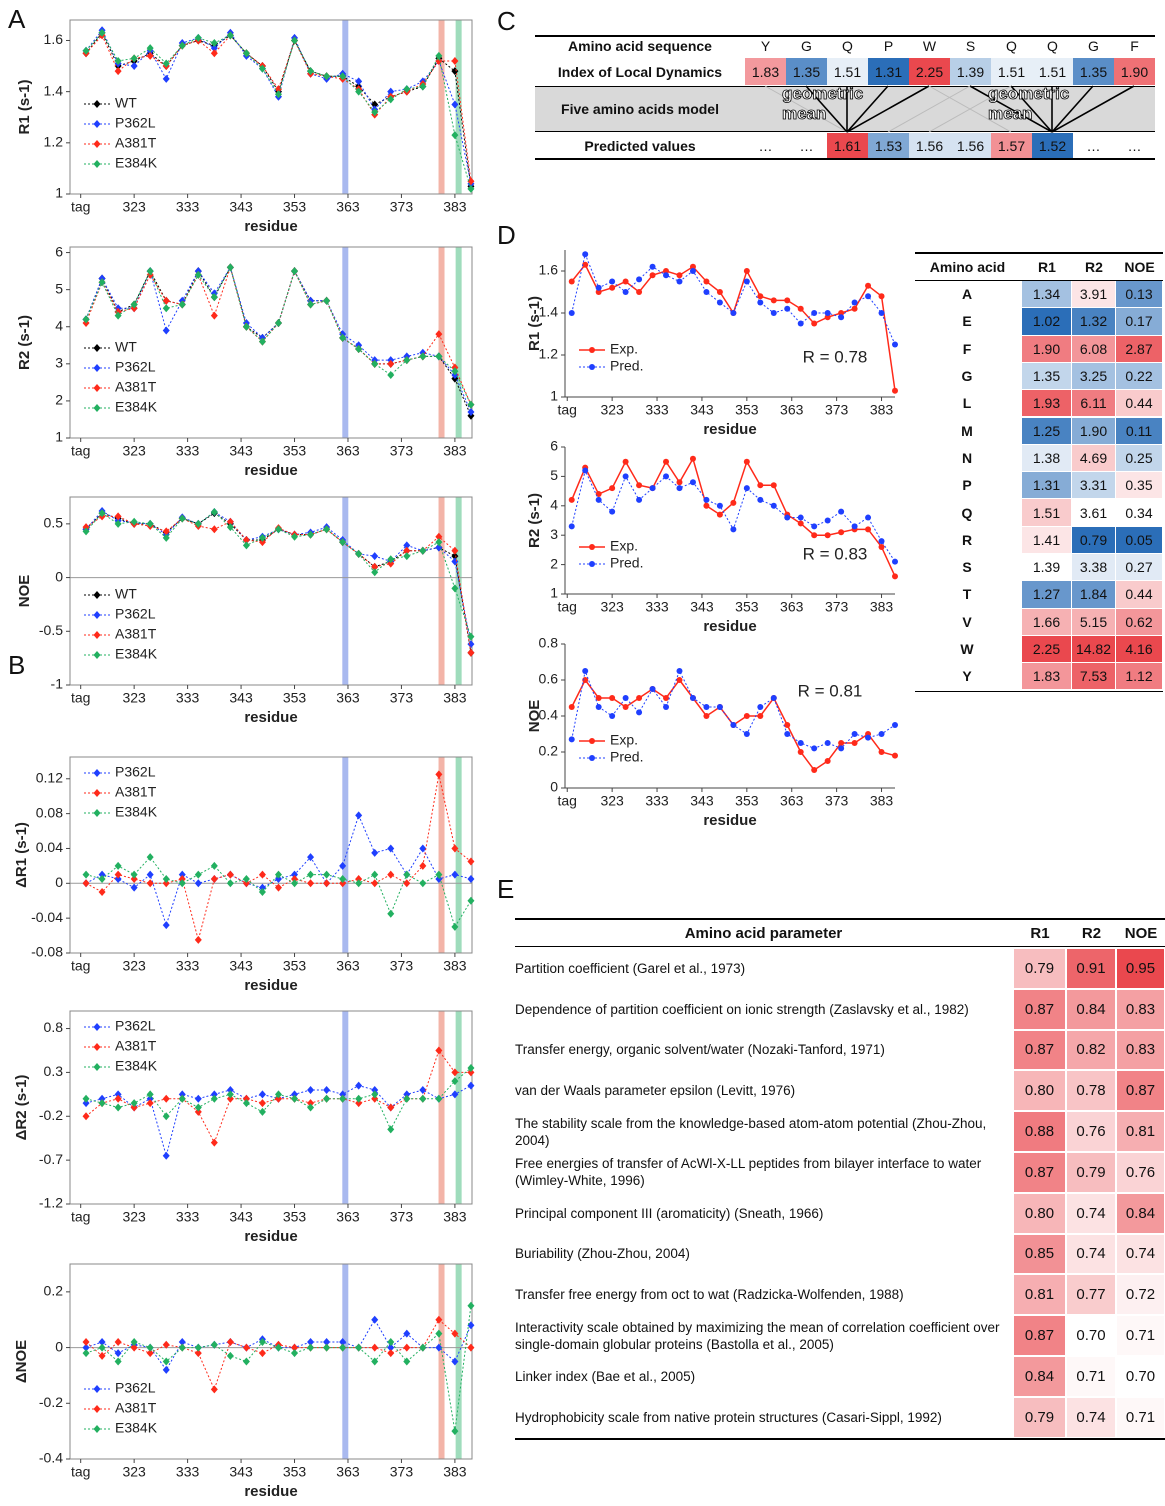 The height and width of the screenshot is (1506, 1165). I want to click on amino-acid: V, so click(967, 621).